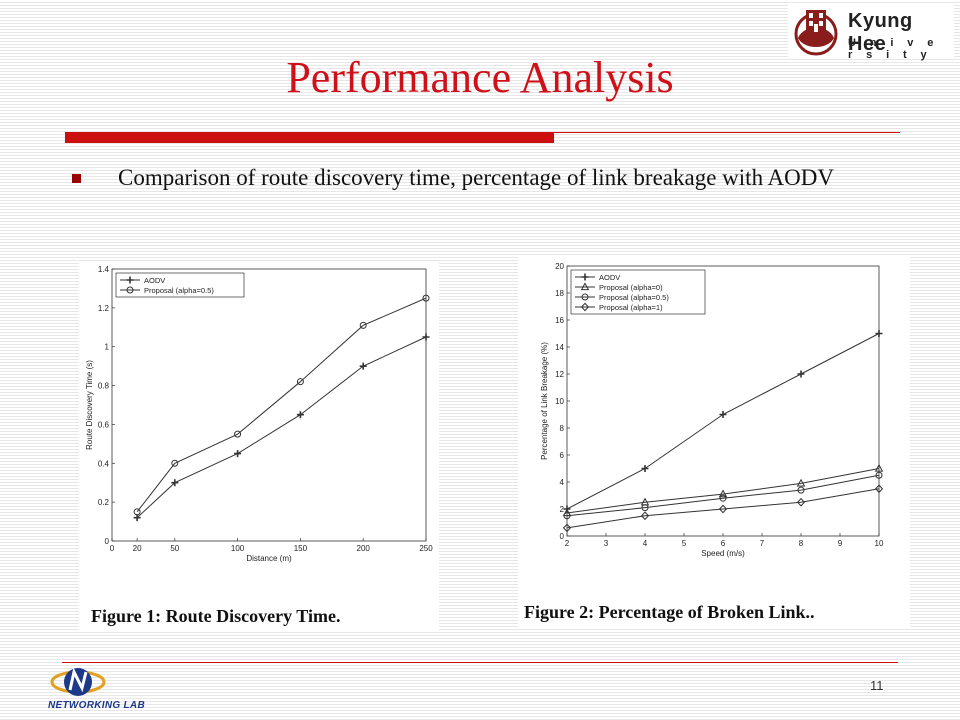 The height and width of the screenshot is (720, 960). What do you see at coordinates (78, 681) in the screenshot?
I see `networking-lab-emblem-icon` at bounding box center [78, 681].